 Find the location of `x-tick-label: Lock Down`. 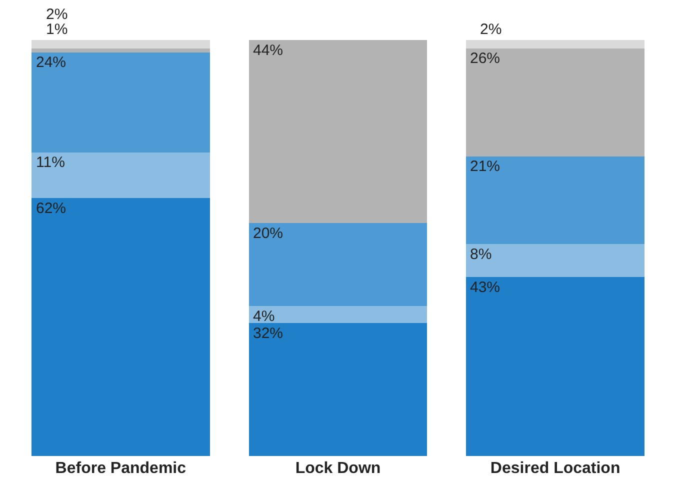

x-tick-label: Lock Down is located at coordinates (338, 468).